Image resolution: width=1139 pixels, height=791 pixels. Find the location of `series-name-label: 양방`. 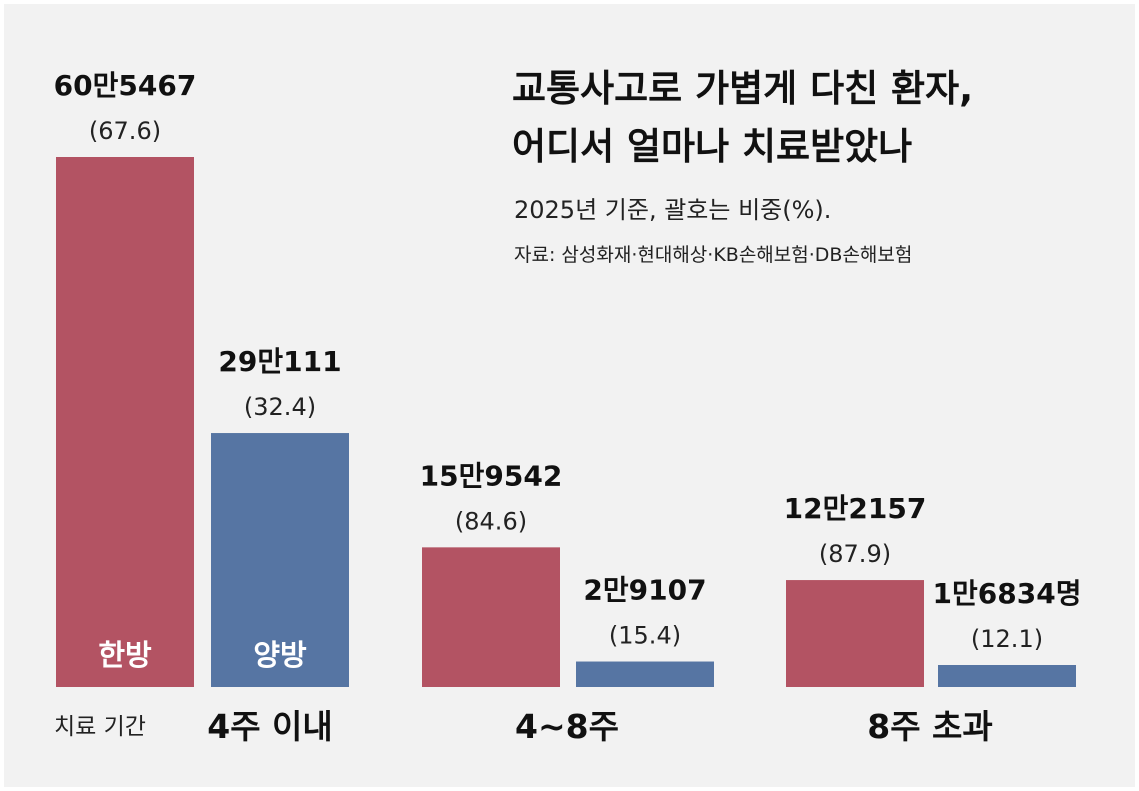

series-name-label: 양방 is located at coordinates (280, 655).